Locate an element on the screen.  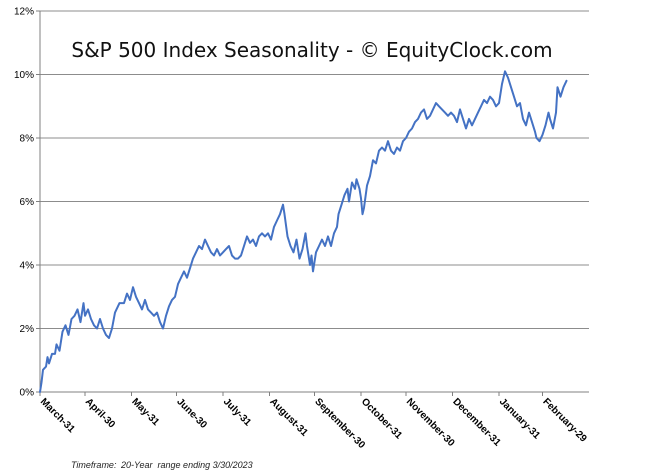
y-tick-label-4: 8% is located at coordinates (27, 139).